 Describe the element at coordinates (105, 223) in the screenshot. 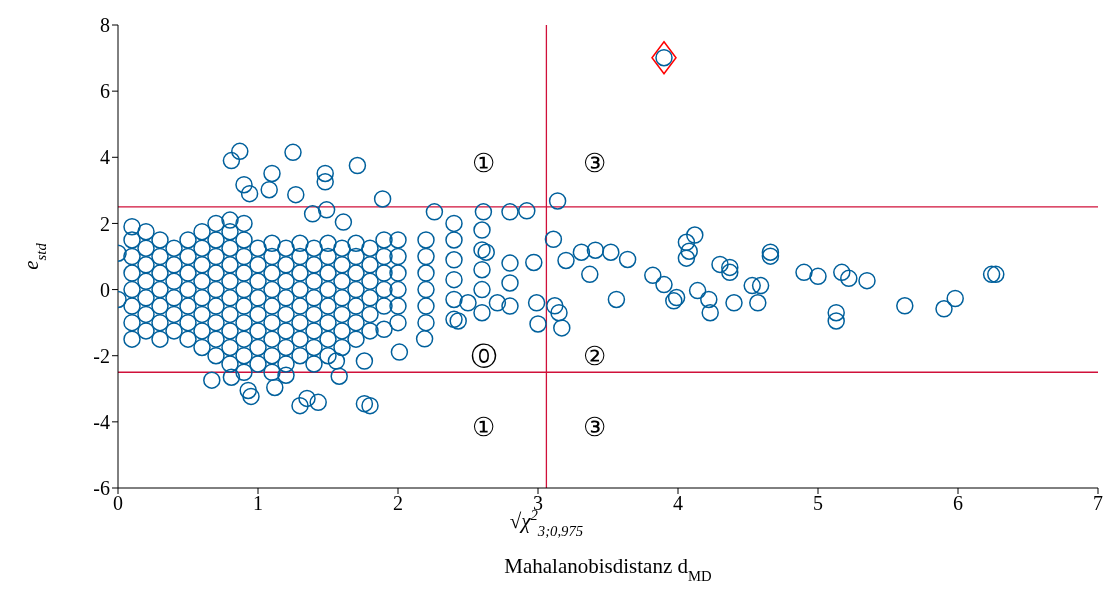

I see `y-tick-label: 2` at that location.